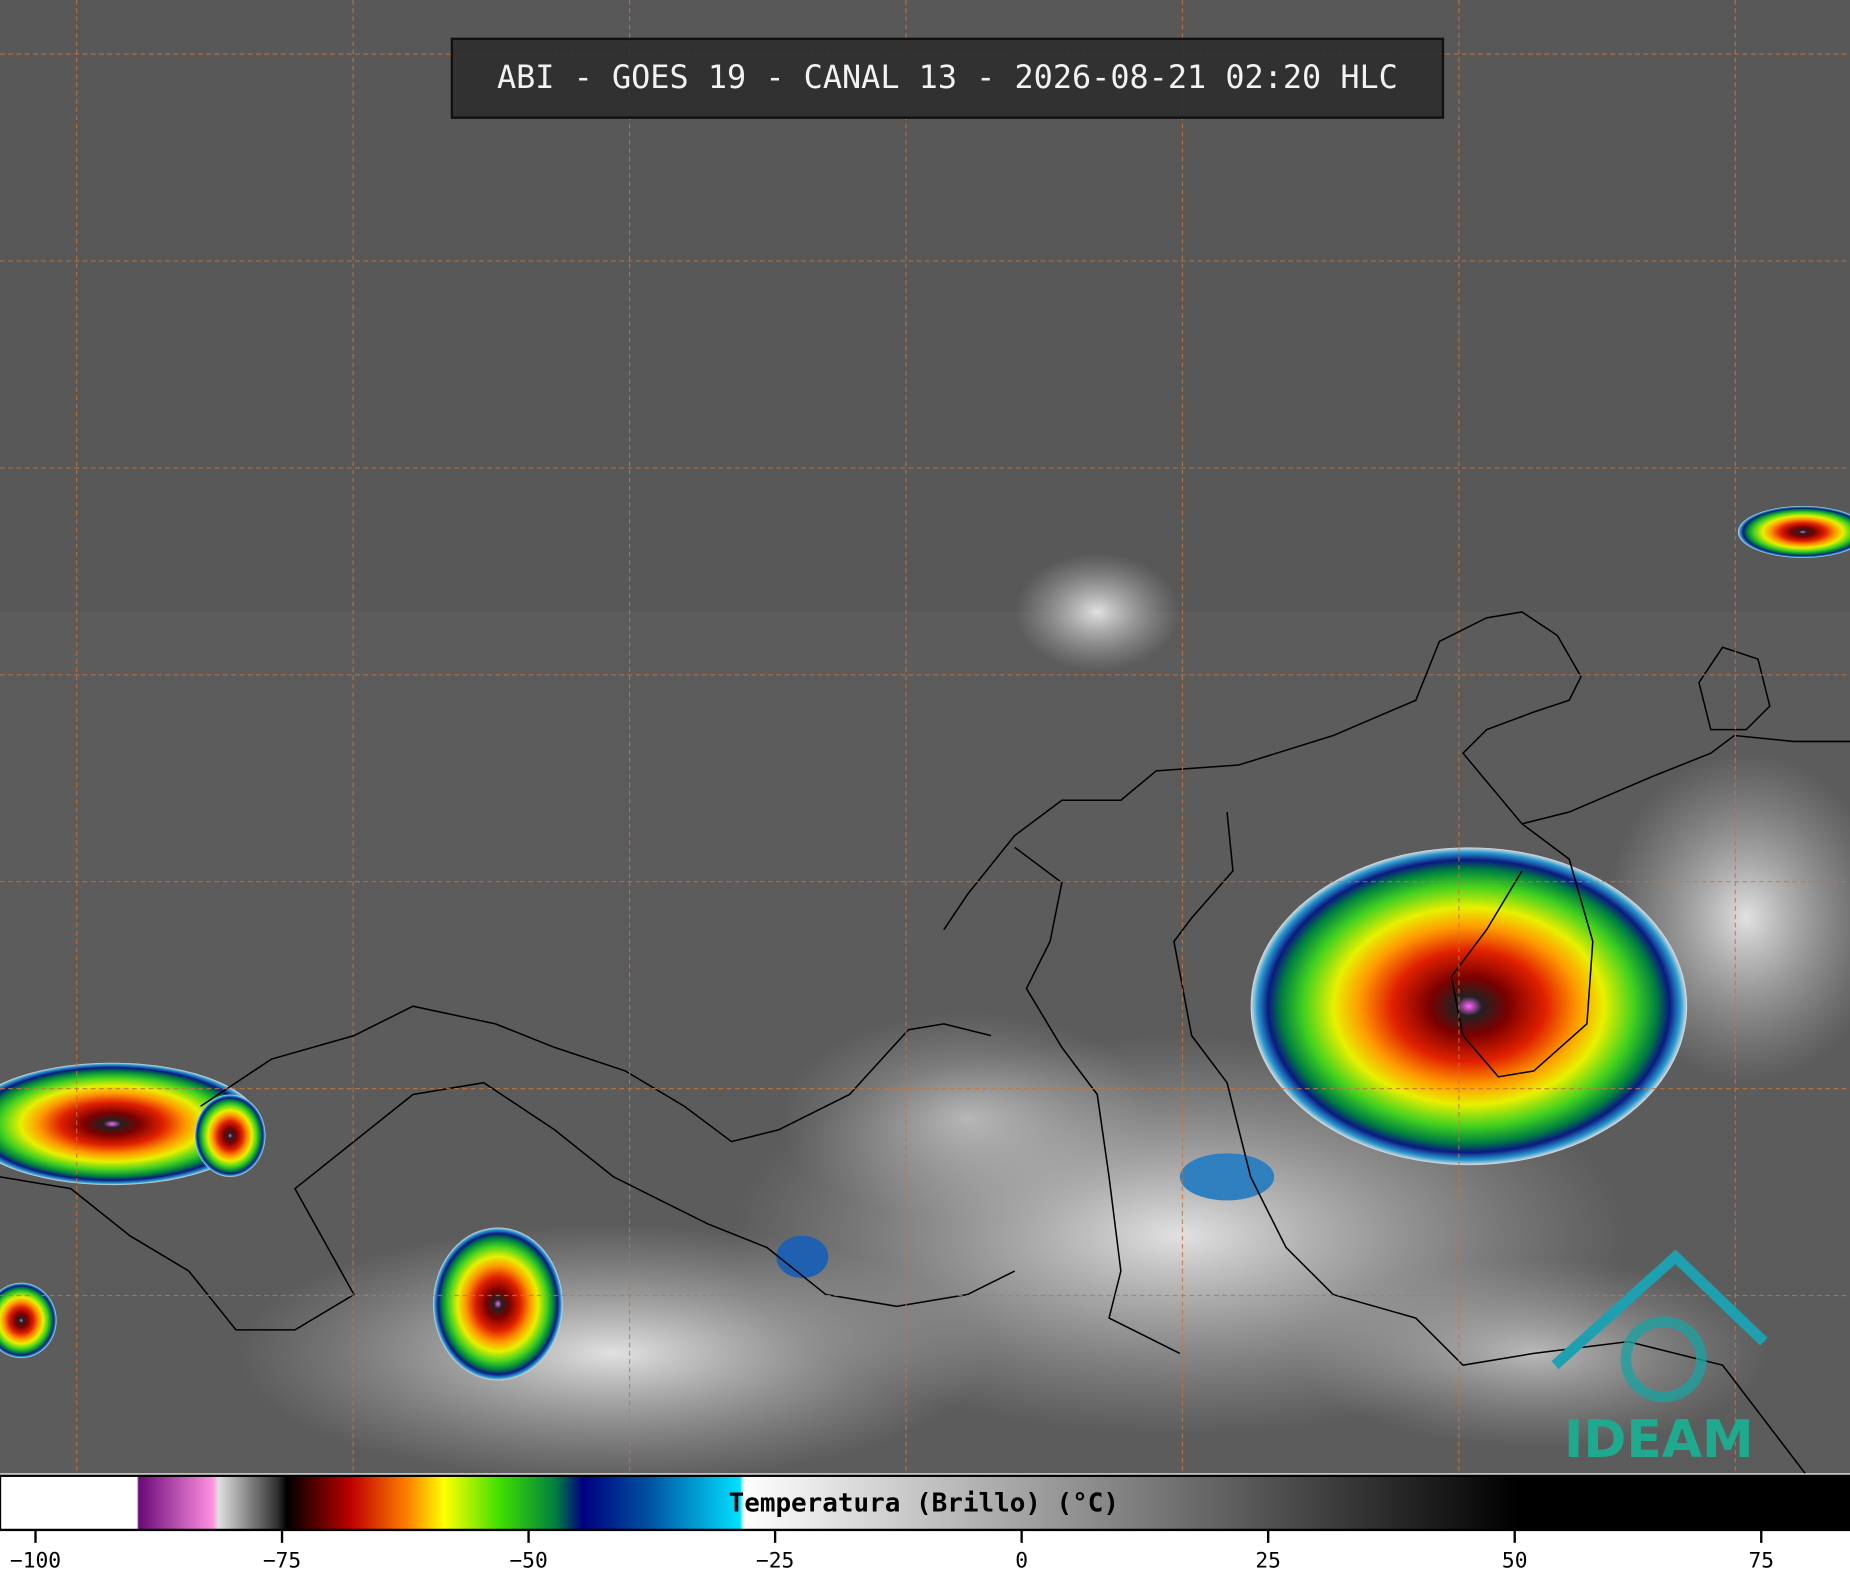 This screenshot has width=1850, height=1577. Describe the element at coordinates (1659, 1309) in the screenshot. I see `logo-roof` at that location.